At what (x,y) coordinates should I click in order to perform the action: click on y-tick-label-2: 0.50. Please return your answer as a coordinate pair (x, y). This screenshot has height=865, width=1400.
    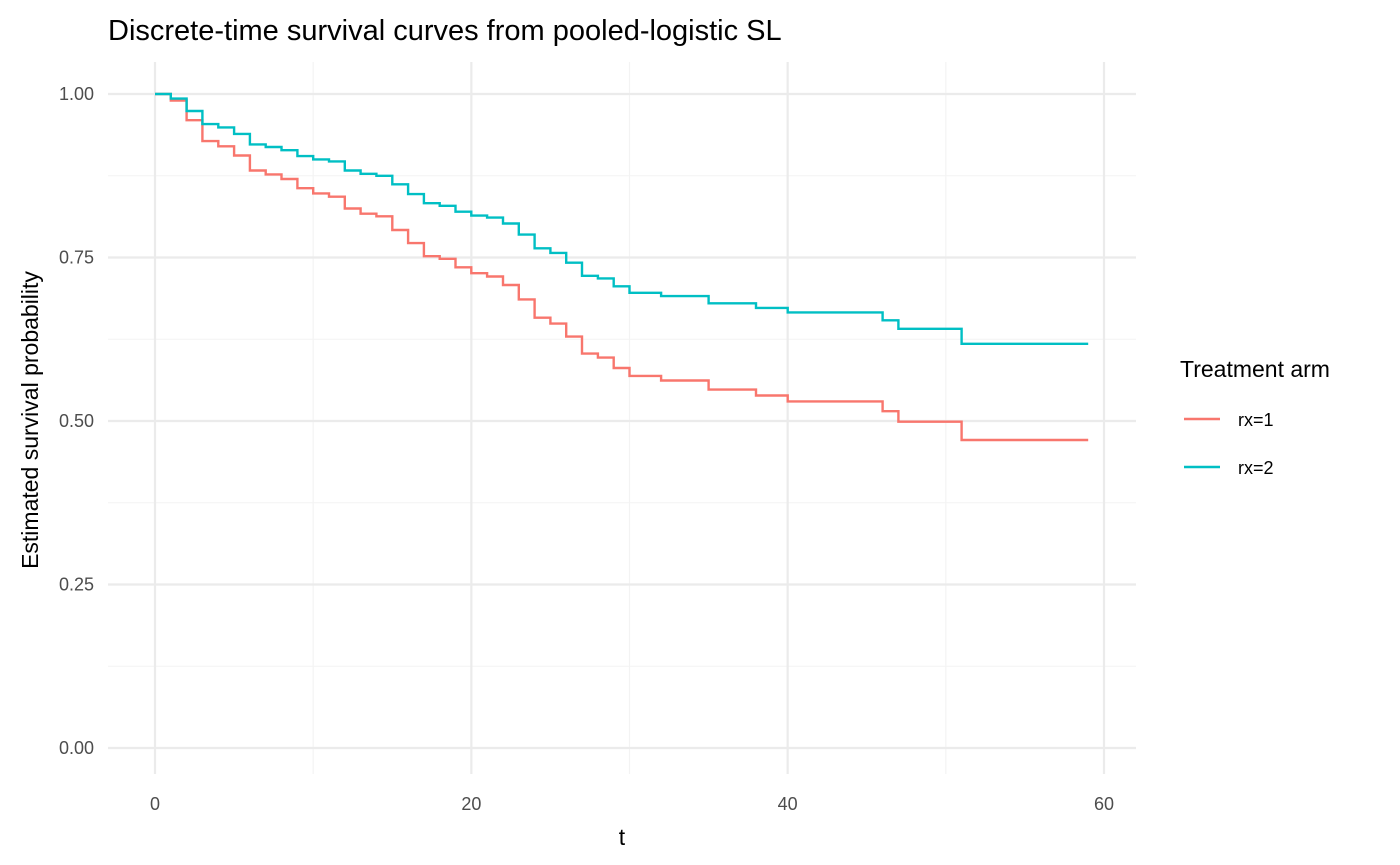
    Looking at the image, I should click on (76, 421).